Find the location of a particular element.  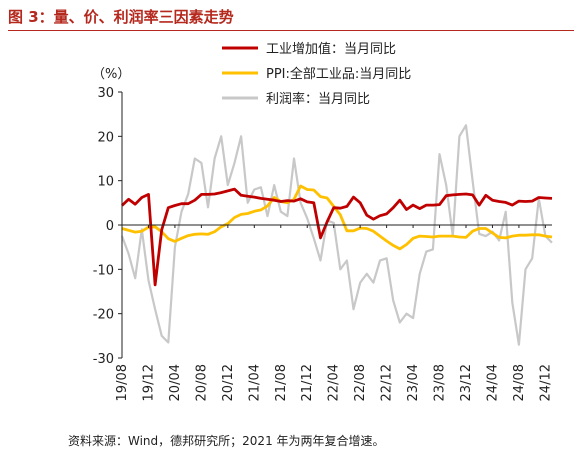

title-rule is located at coordinates (291, 30).